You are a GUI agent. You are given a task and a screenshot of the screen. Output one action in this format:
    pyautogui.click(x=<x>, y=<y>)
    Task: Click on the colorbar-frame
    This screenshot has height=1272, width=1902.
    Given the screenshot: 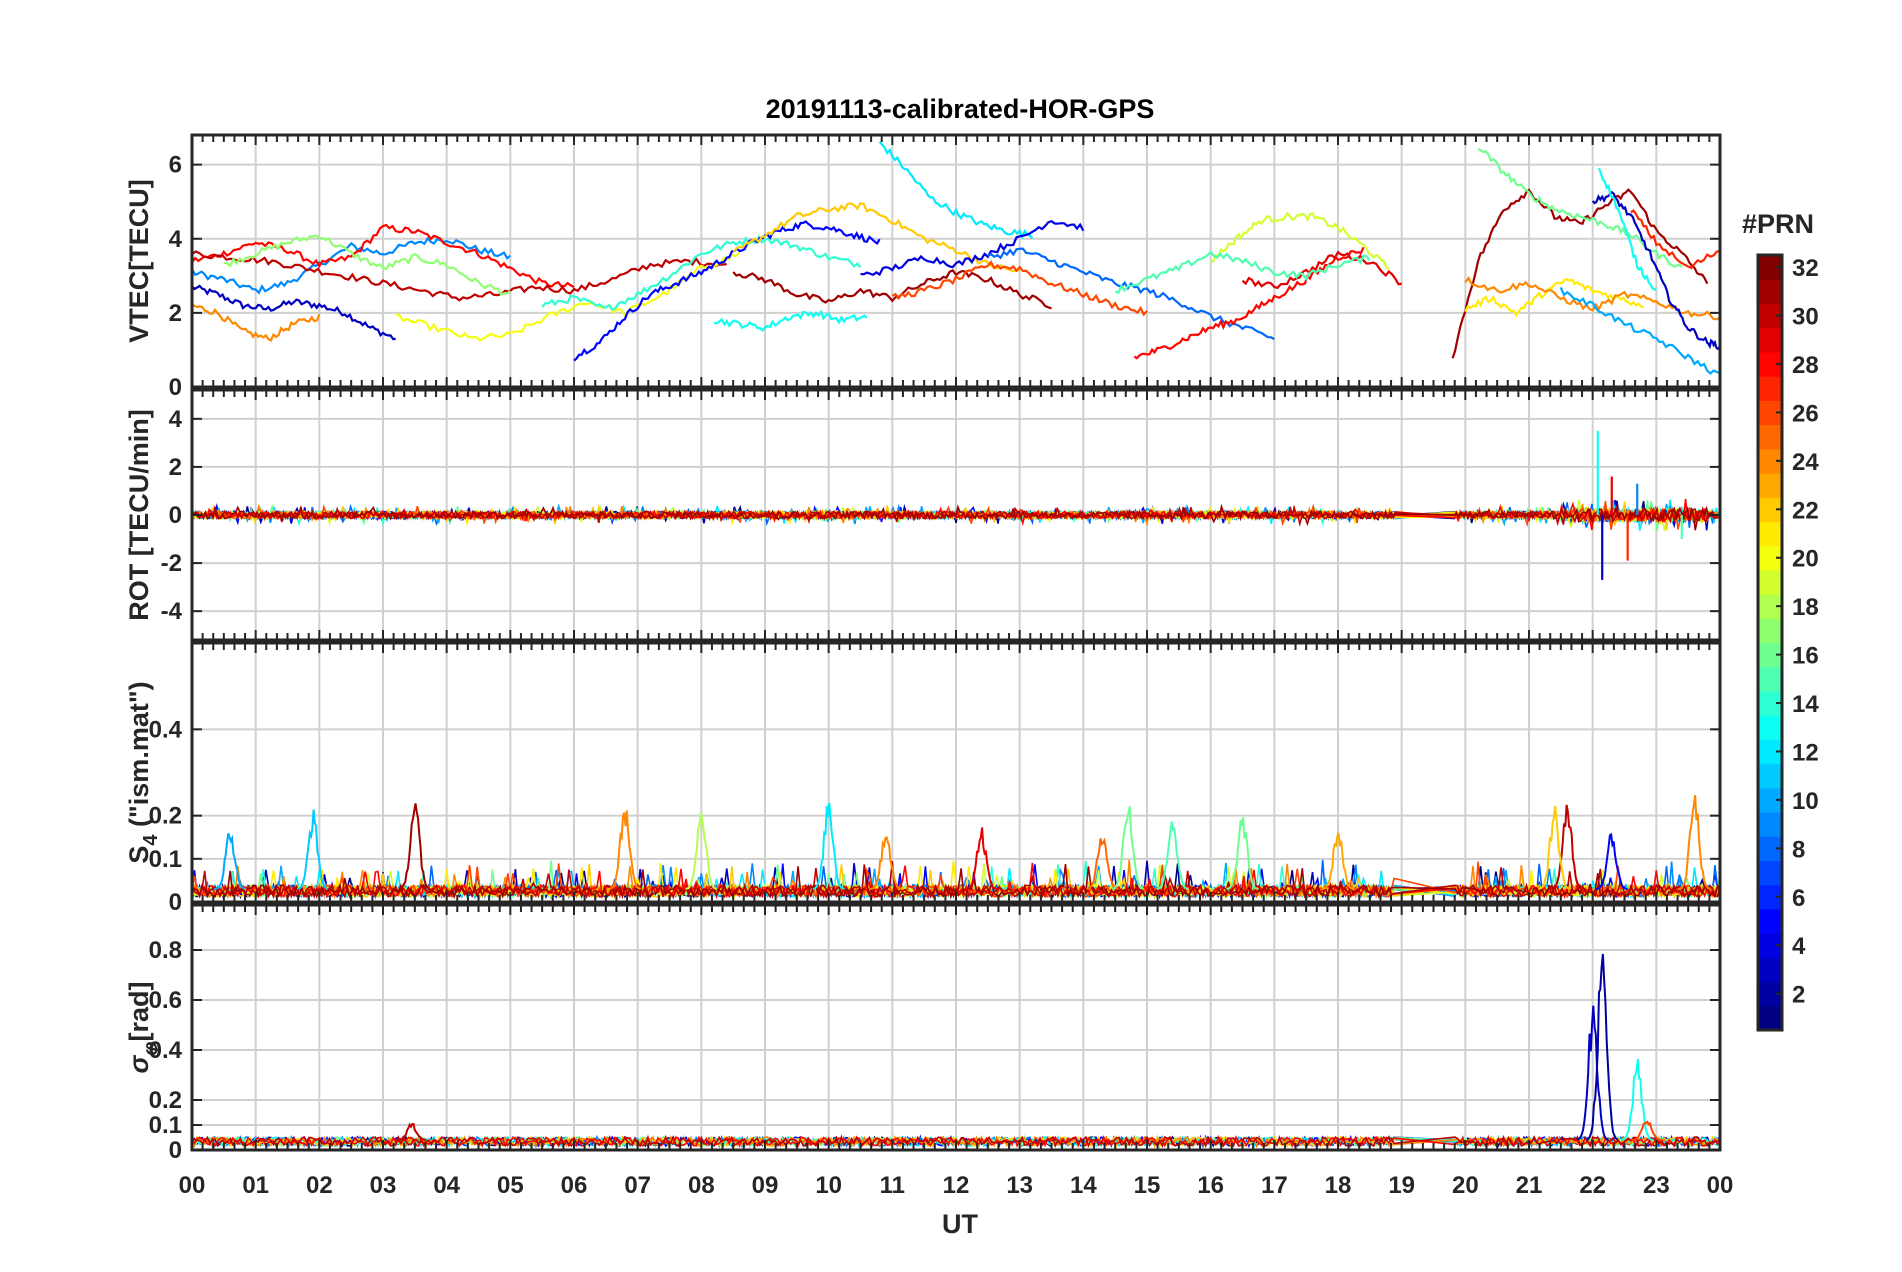 What is the action you would take?
    pyautogui.click(x=1770, y=642)
    